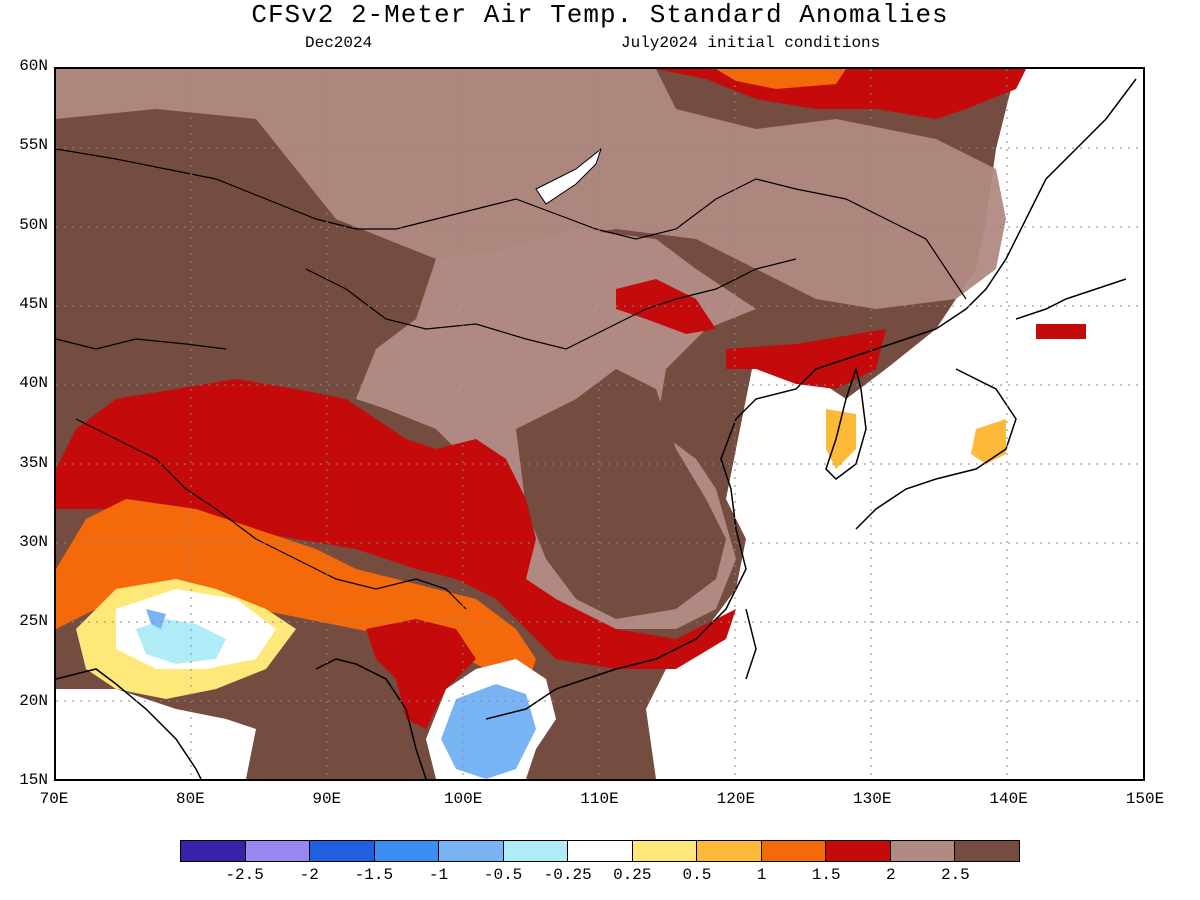  Describe the element at coordinates (1071, 299) in the screenshot. I see `coastline-hokkaido` at that location.